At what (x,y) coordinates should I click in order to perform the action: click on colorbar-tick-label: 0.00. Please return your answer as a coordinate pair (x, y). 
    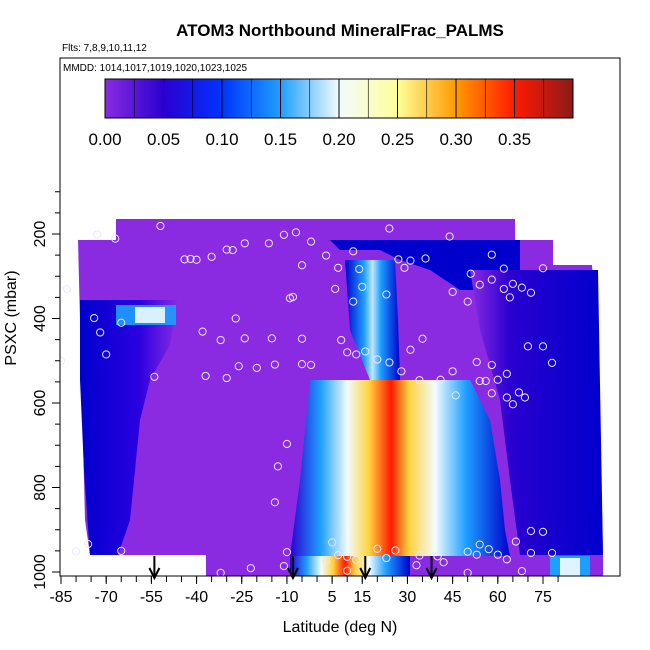
    Looking at the image, I should click on (104, 139).